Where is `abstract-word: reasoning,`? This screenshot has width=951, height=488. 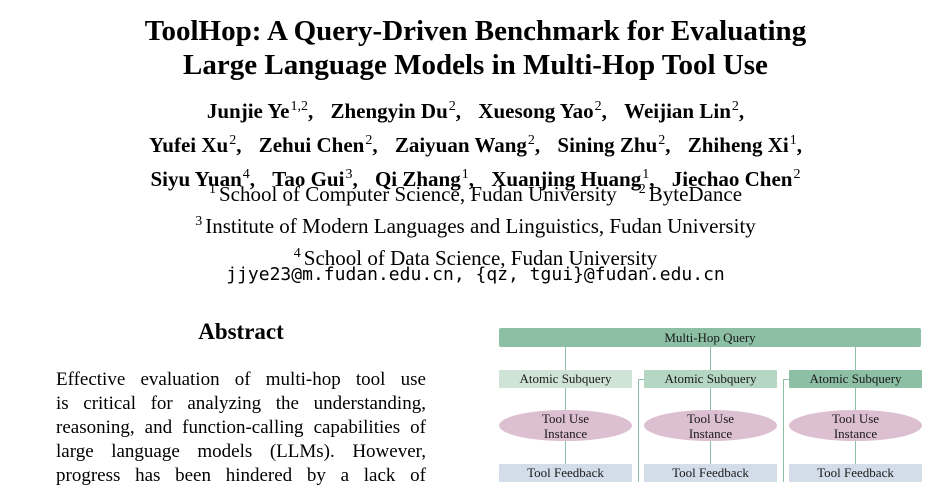 abstract-word: reasoning, is located at coordinates (95, 427).